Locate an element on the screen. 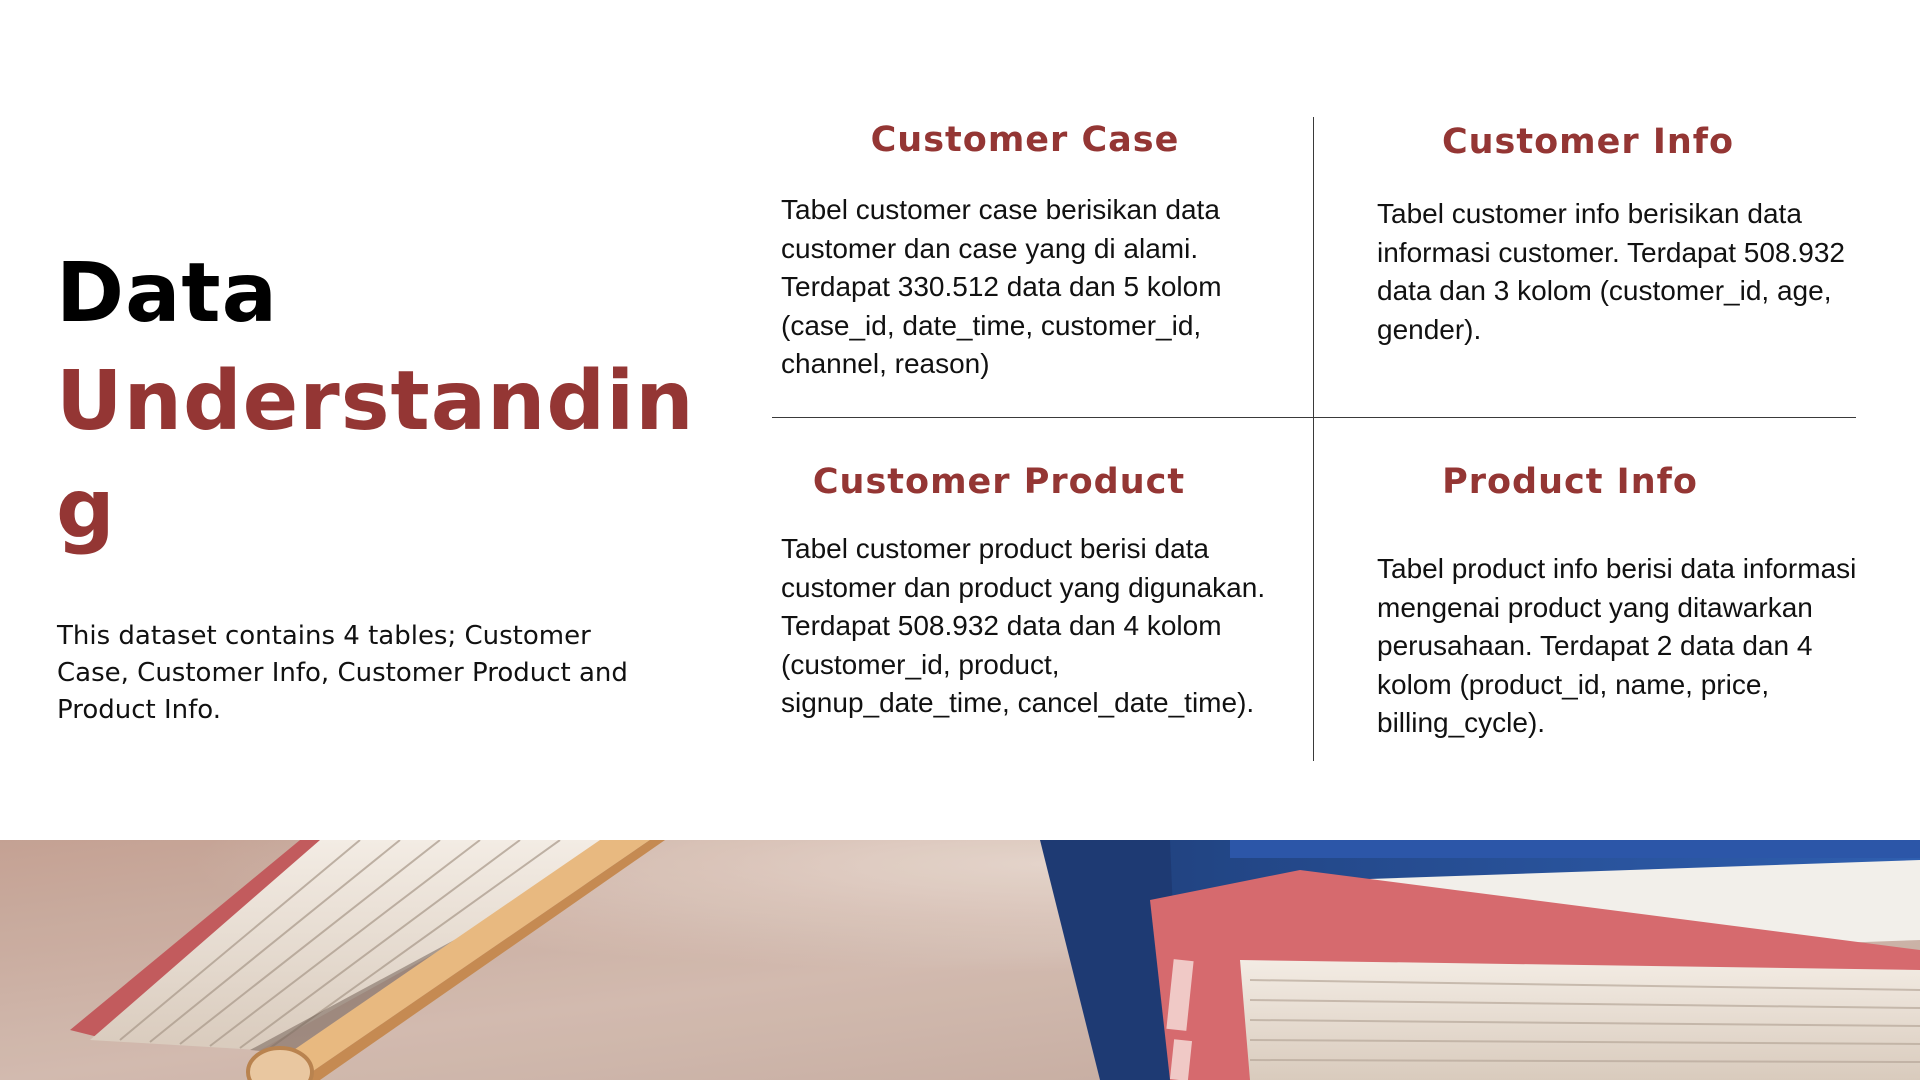 The width and height of the screenshot is (1920, 1080). title-line-understanding: Understanding is located at coordinates (375, 455).